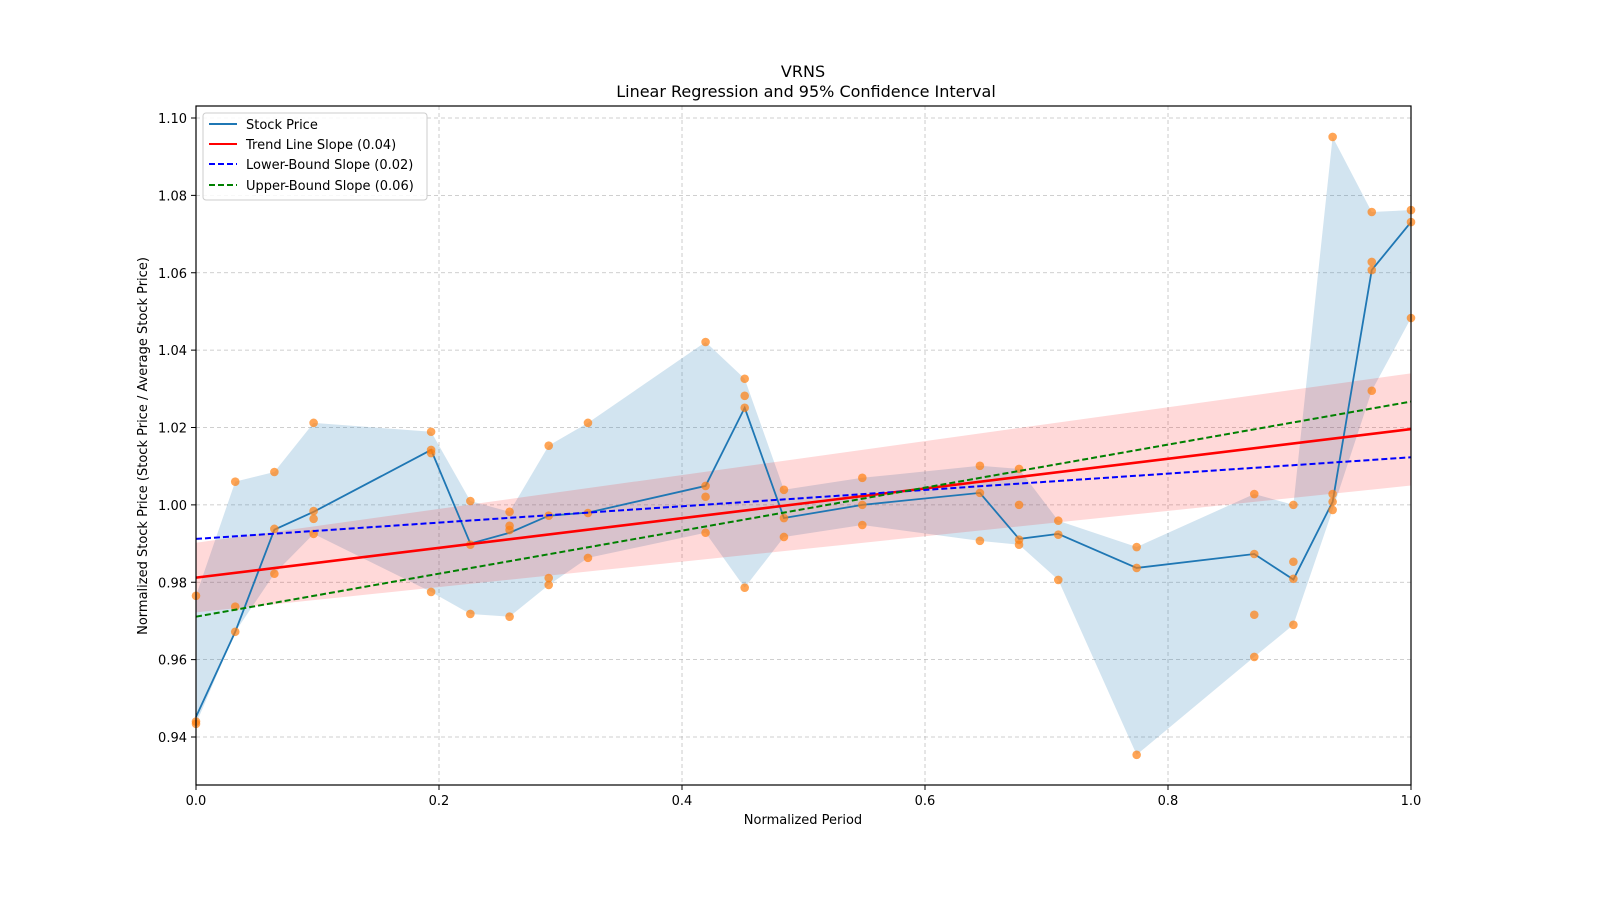 The height and width of the screenshot is (900, 1600). What do you see at coordinates (172, 661) in the screenshot?
I see `y-tick-label: 0.96` at bounding box center [172, 661].